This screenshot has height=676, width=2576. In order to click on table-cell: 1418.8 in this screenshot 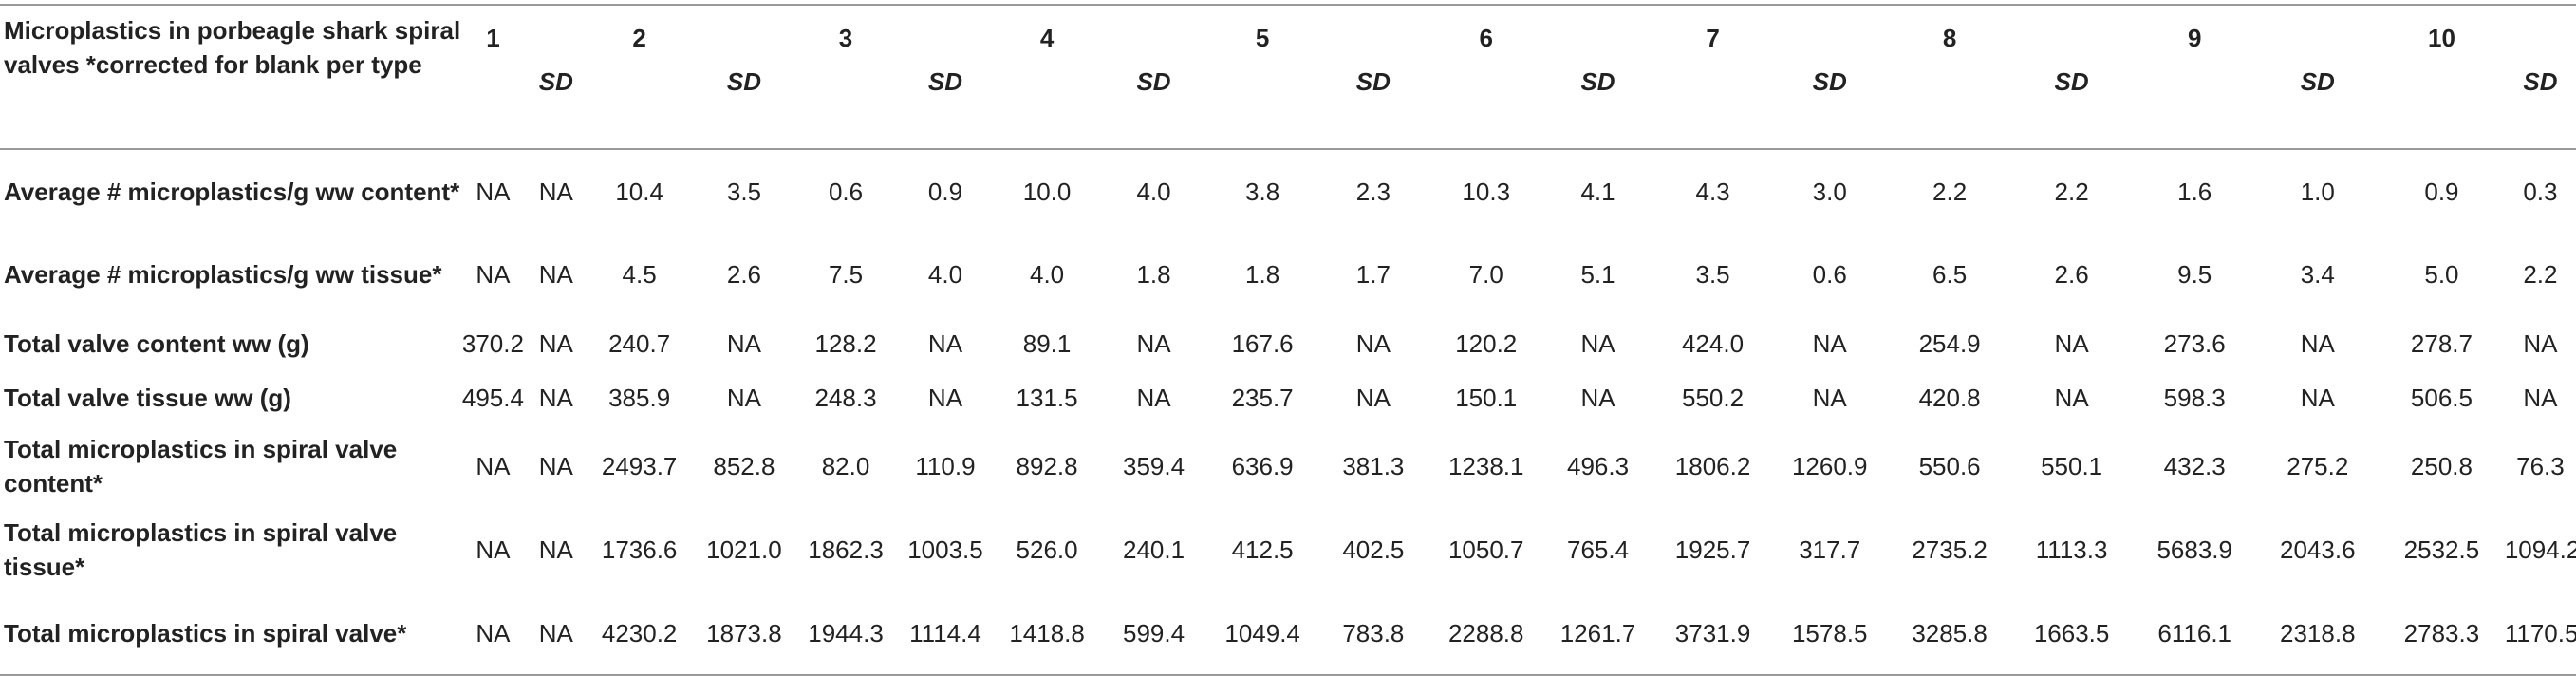, I will do `click(1047, 634)`.